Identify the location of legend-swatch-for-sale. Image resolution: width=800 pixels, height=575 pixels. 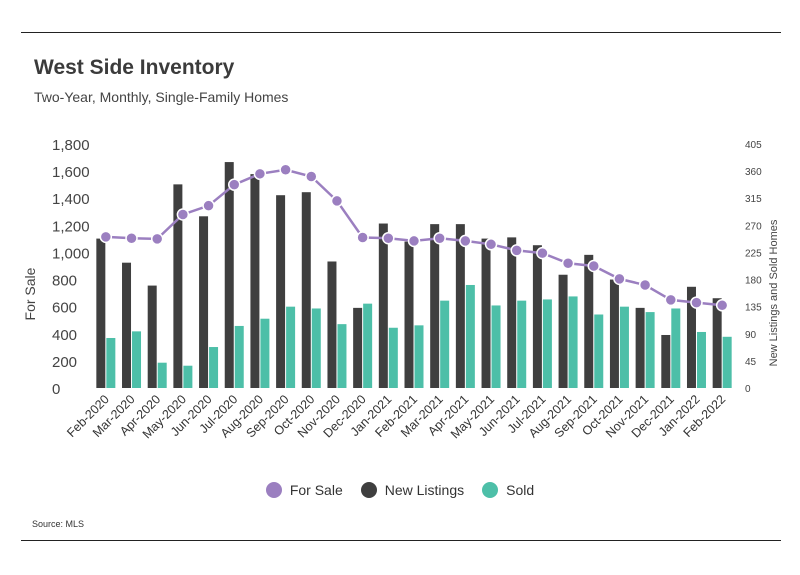
(273, 490).